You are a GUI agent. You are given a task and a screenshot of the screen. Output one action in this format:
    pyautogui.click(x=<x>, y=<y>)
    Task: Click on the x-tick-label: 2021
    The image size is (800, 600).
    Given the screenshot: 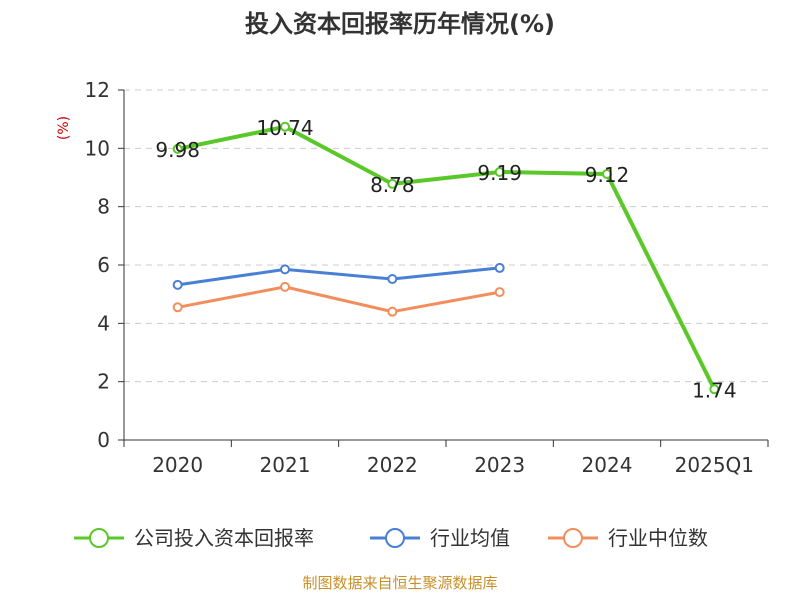 What is the action you would take?
    pyautogui.click(x=285, y=465)
    